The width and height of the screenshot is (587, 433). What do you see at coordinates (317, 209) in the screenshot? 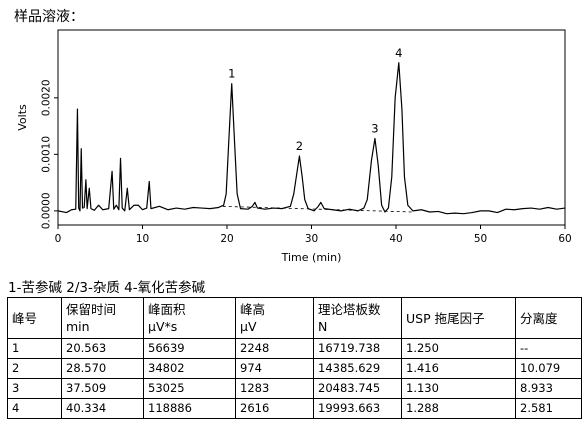
I see `baseline-line` at bounding box center [317, 209].